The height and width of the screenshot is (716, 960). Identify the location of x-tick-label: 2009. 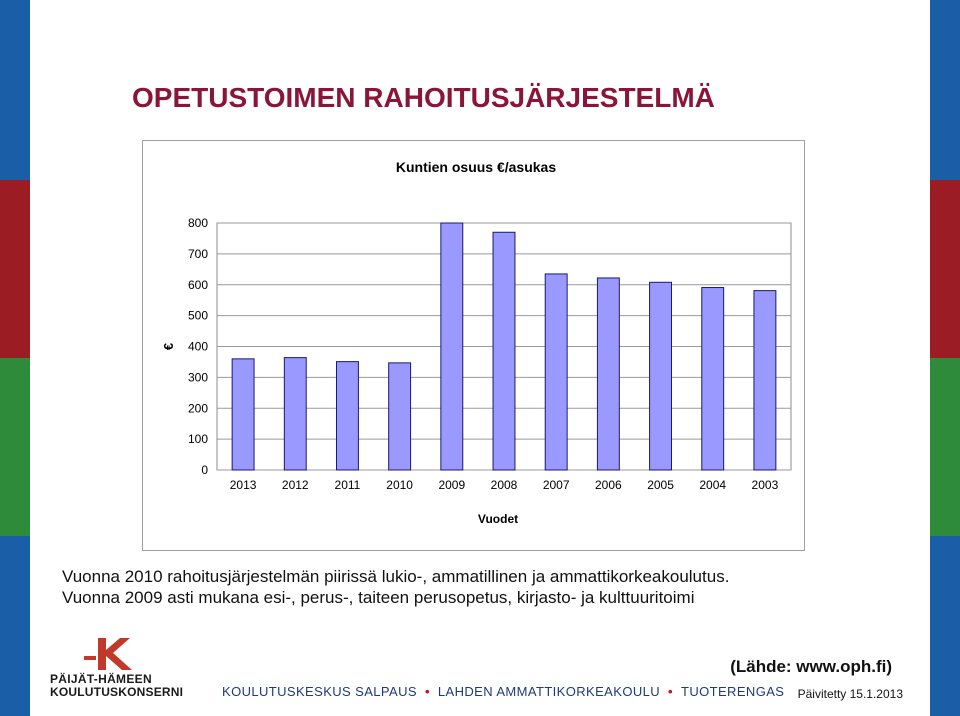
(451, 485).